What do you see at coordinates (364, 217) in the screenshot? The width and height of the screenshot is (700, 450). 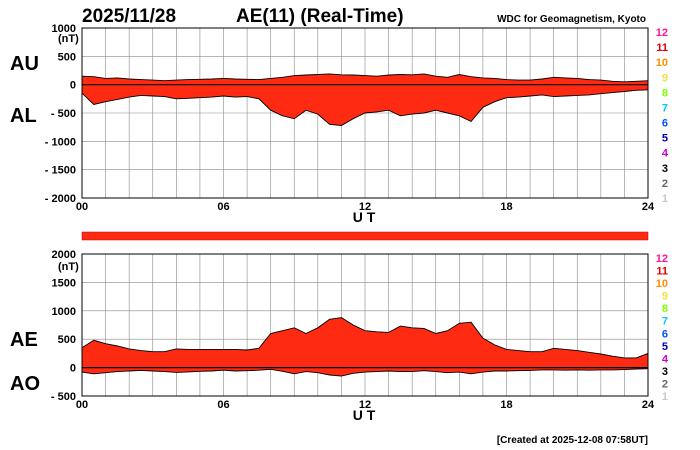 I see `au-al-x-axis-label: U T` at bounding box center [364, 217].